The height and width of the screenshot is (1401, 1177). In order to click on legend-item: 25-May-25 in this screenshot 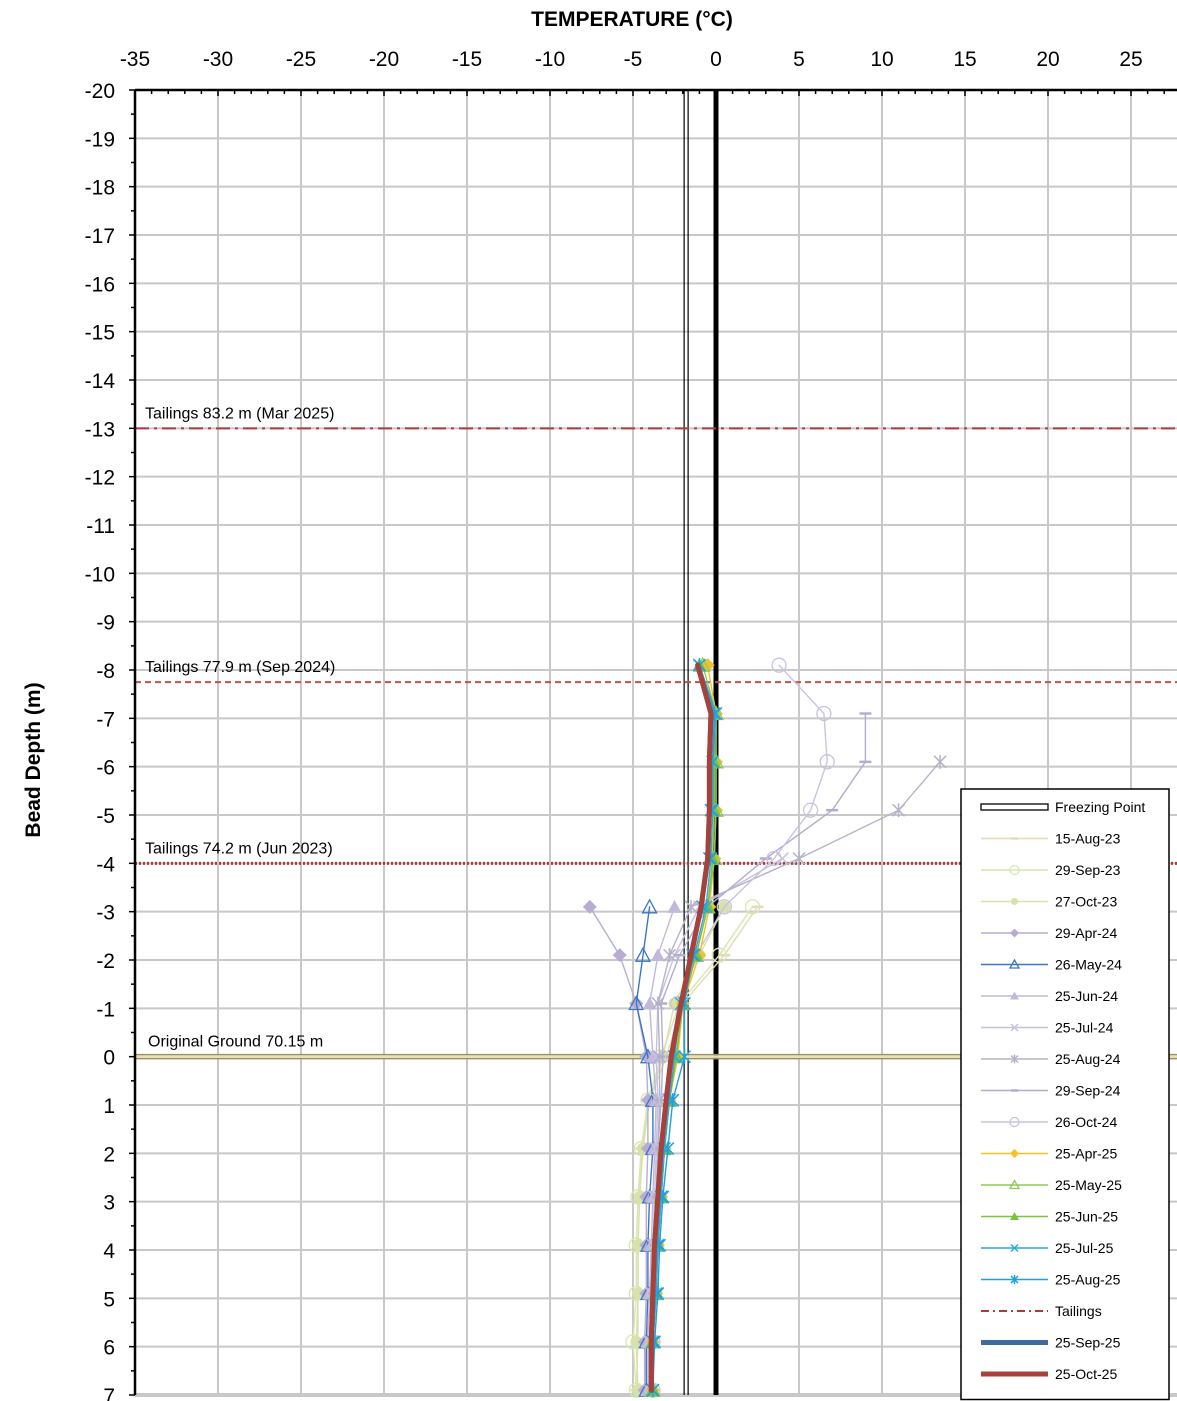, I will do `click(1051, 1185)`.